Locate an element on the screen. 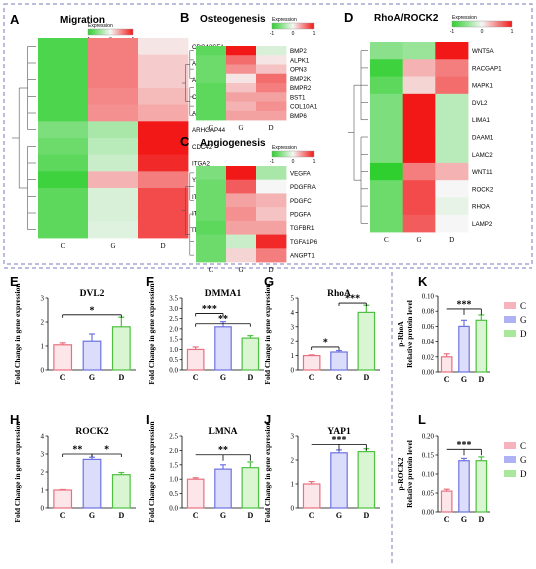 Image resolution: width=536 pixels, height=569 pixels. y-tick-label: 0.15 is located at coordinates (428, 456).